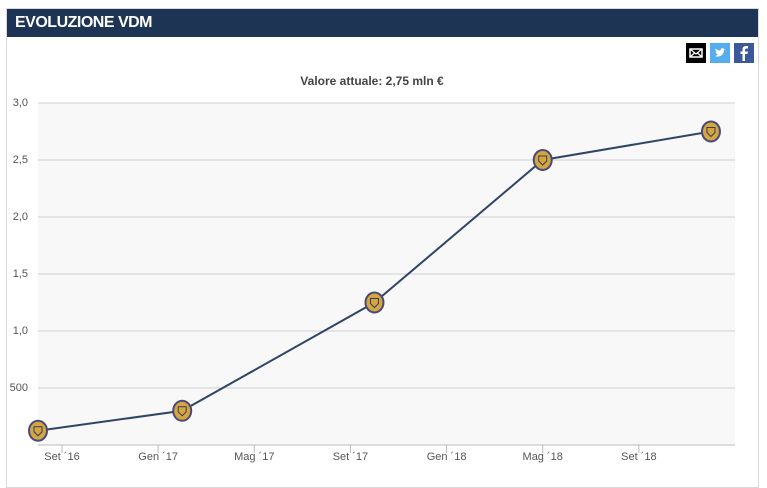 This screenshot has width=767, height=488. What do you see at coordinates (20, 274) in the screenshot?
I see `y-tick-label: 1,5` at bounding box center [20, 274].